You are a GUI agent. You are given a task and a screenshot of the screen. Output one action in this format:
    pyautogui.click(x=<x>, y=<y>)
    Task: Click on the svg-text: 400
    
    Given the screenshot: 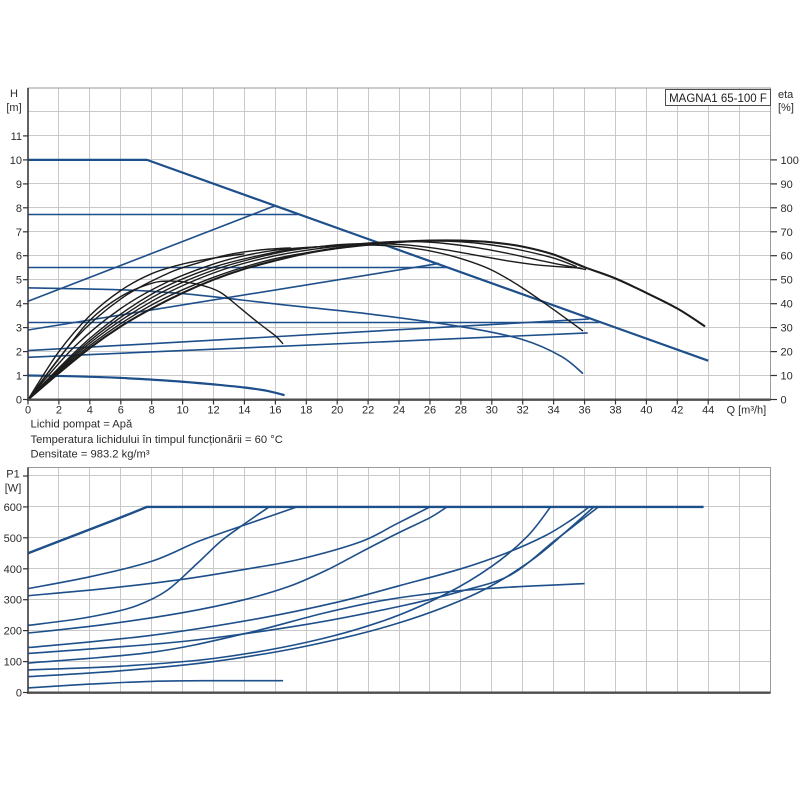 What is the action you would take?
    pyautogui.click(x=13, y=570)
    